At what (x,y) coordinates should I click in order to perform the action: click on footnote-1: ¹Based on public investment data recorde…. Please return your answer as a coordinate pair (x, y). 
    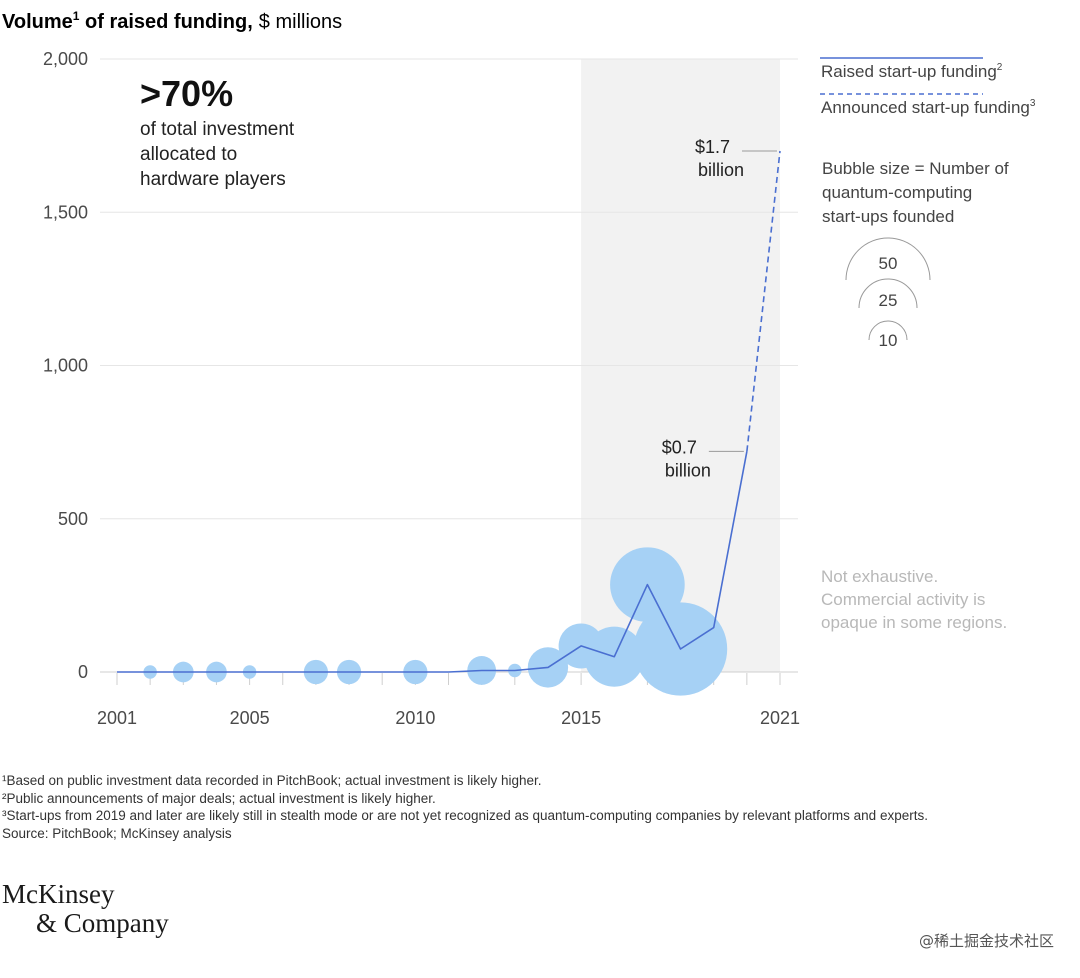
    Looking at the image, I should click on (272, 780).